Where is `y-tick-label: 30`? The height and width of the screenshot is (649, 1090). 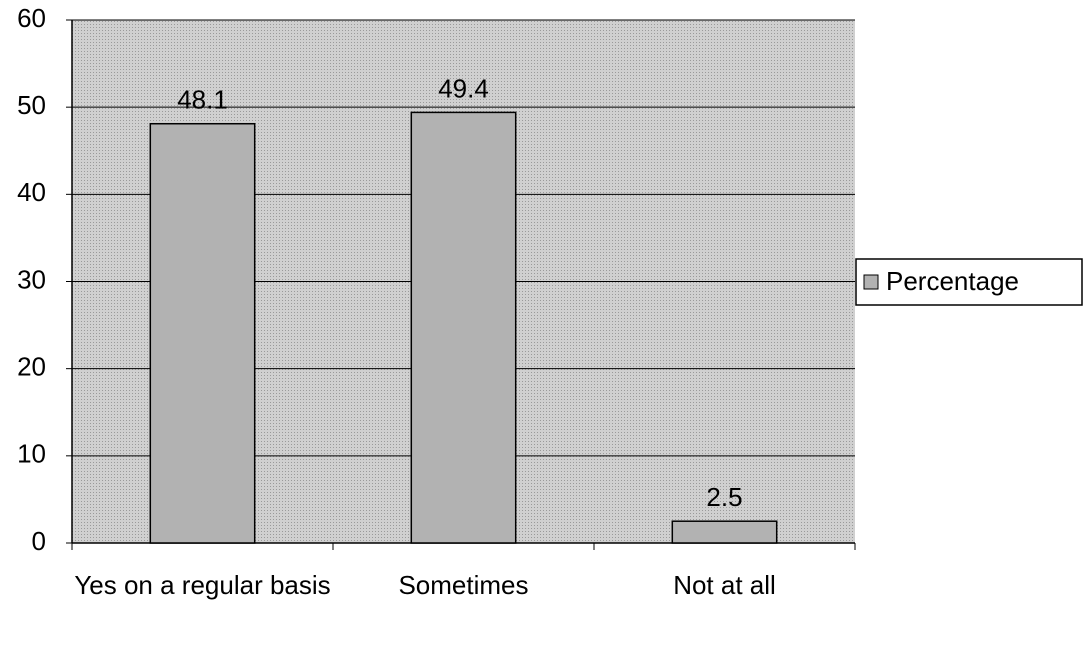
y-tick-label: 30 is located at coordinates (31, 279).